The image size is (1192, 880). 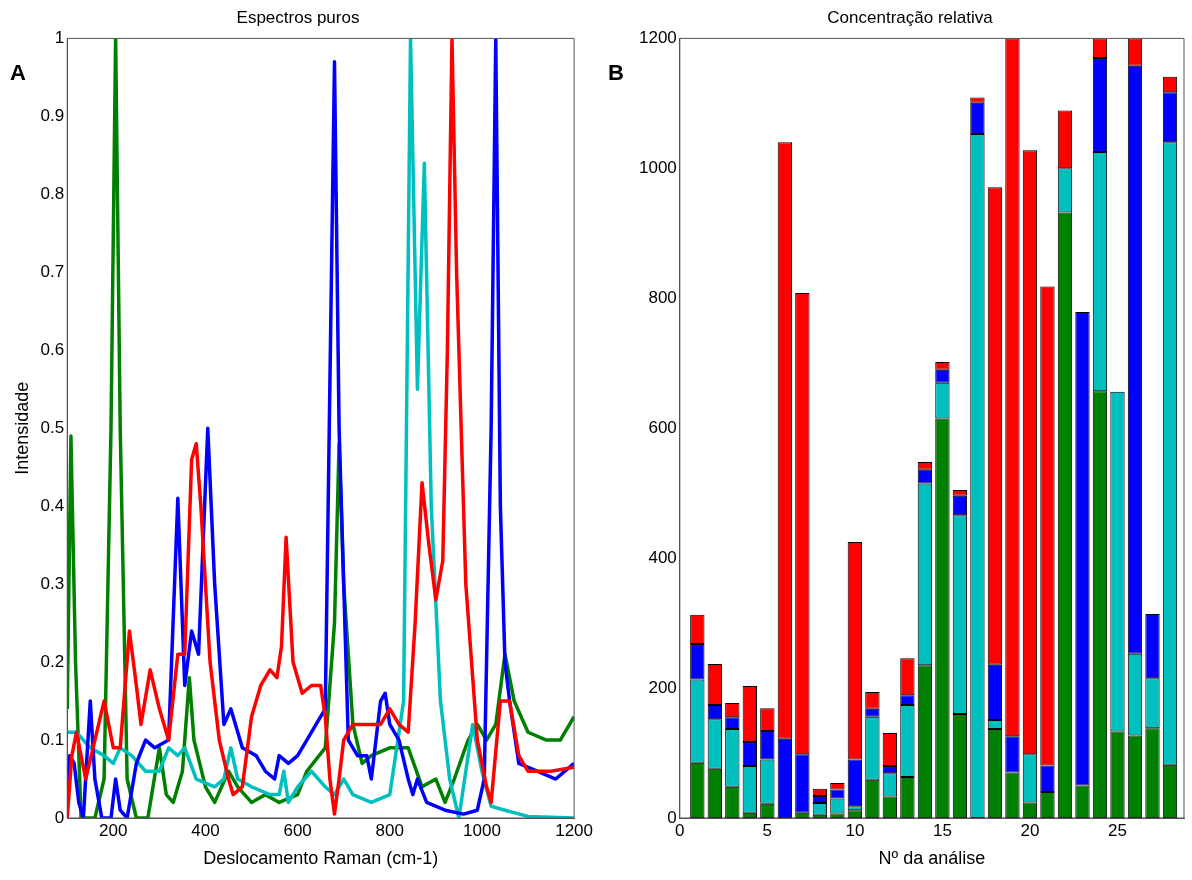 What do you see at coordinates (52, 583) in the screenshot?
I see `y-tick-label: 0.3` at bounding box center [52, 583].